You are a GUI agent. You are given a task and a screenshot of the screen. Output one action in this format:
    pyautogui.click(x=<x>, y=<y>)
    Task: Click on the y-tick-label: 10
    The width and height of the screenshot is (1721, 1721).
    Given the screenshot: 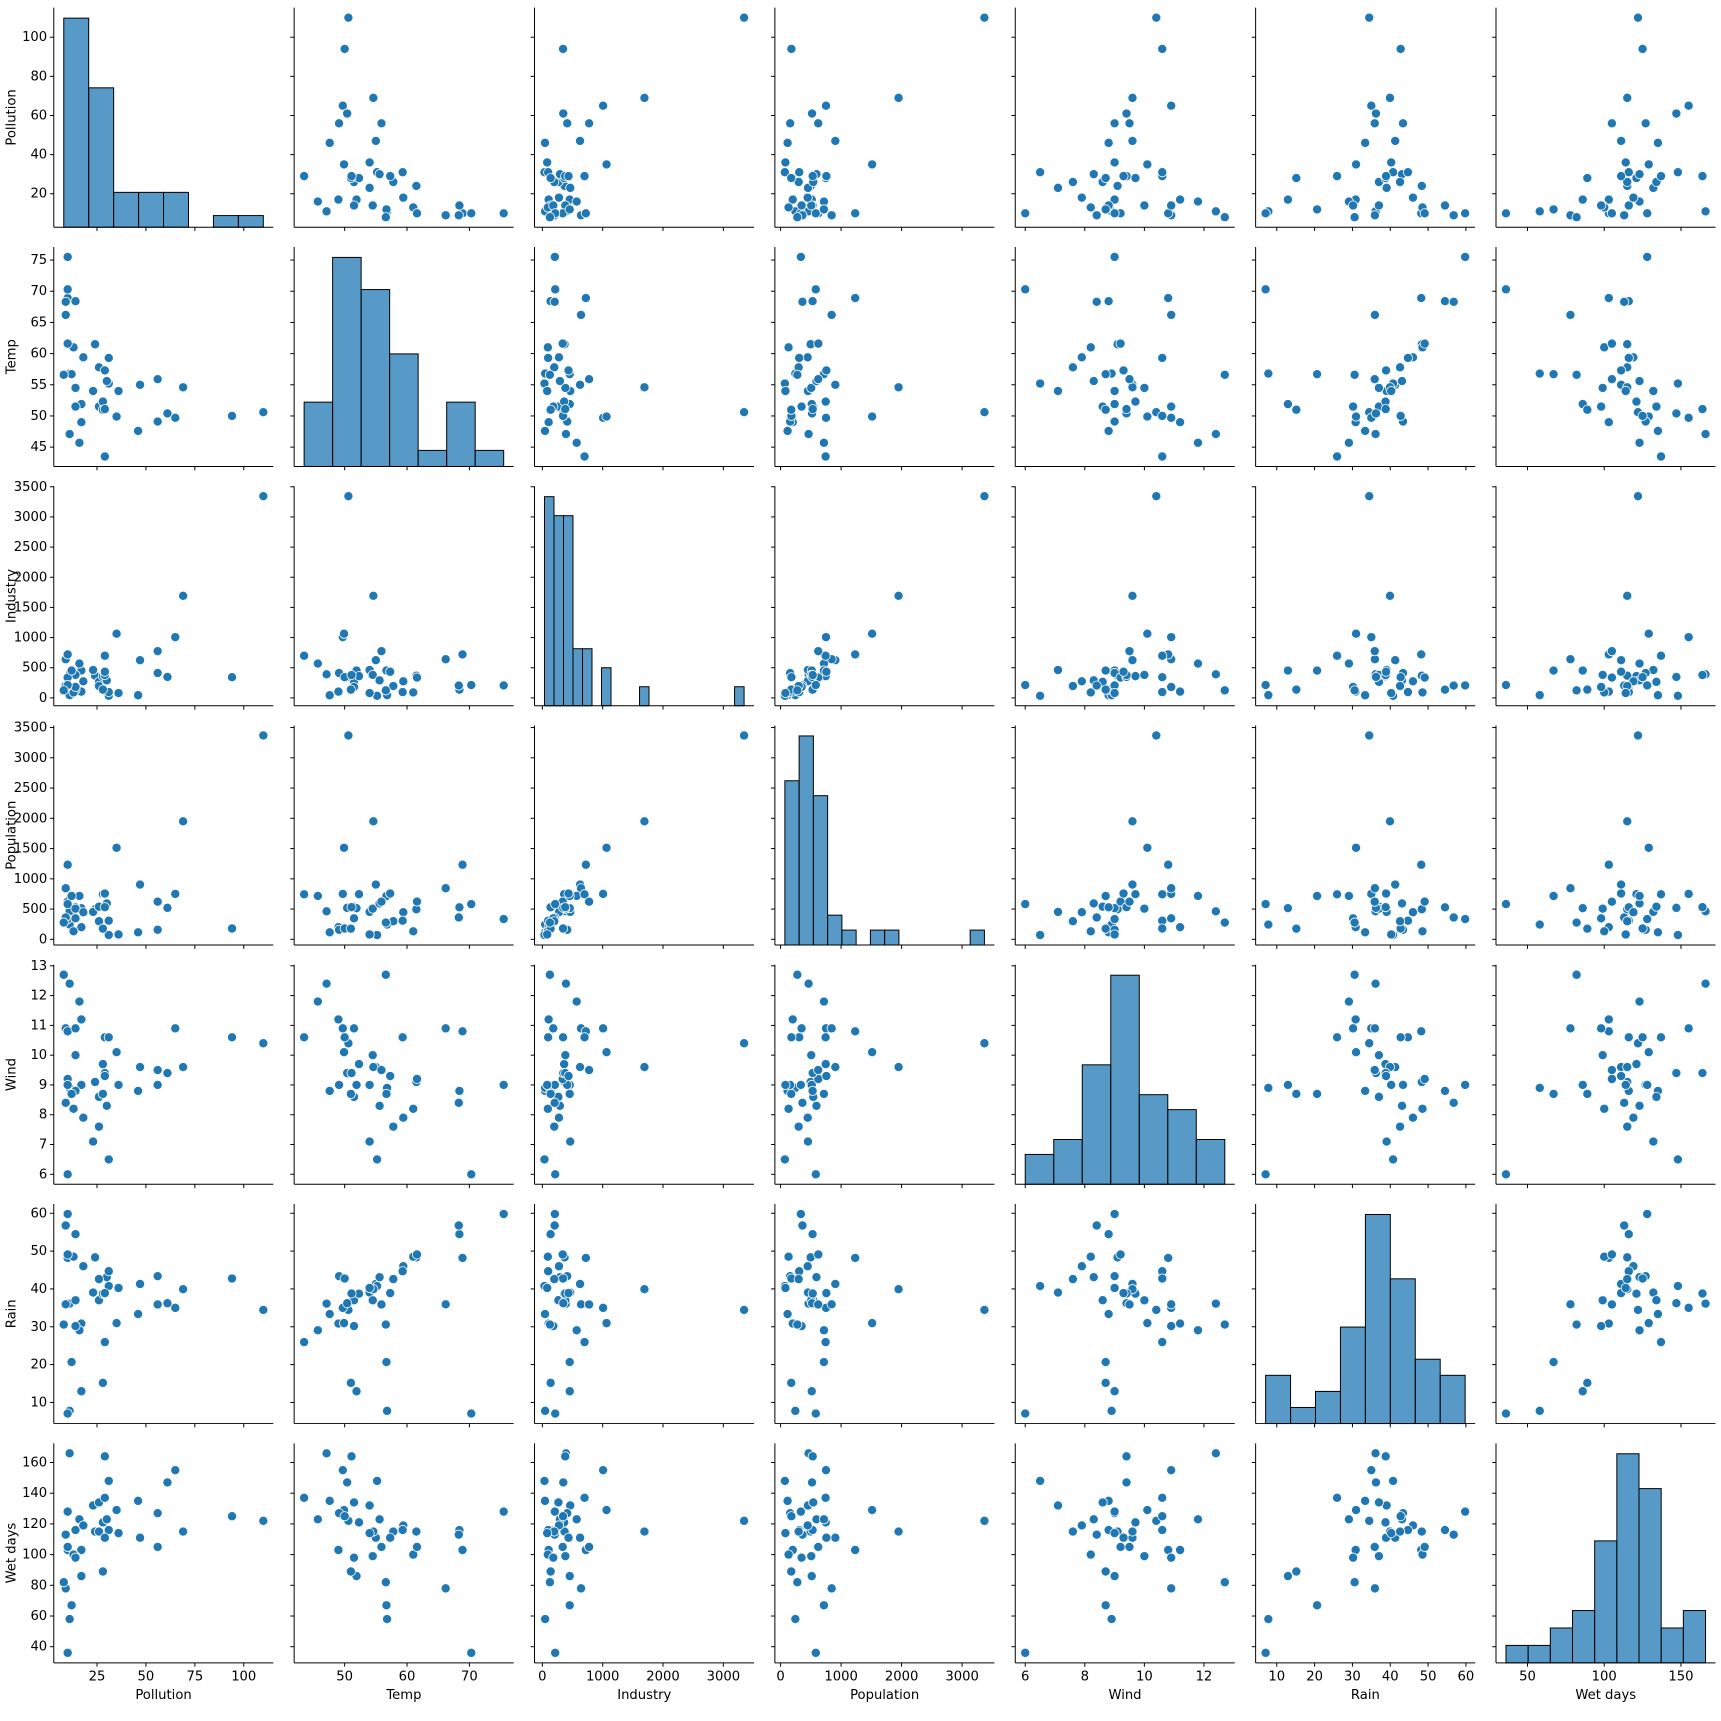 What is the action you would take?
    pyautogui.click(x=38, y=1402)
    